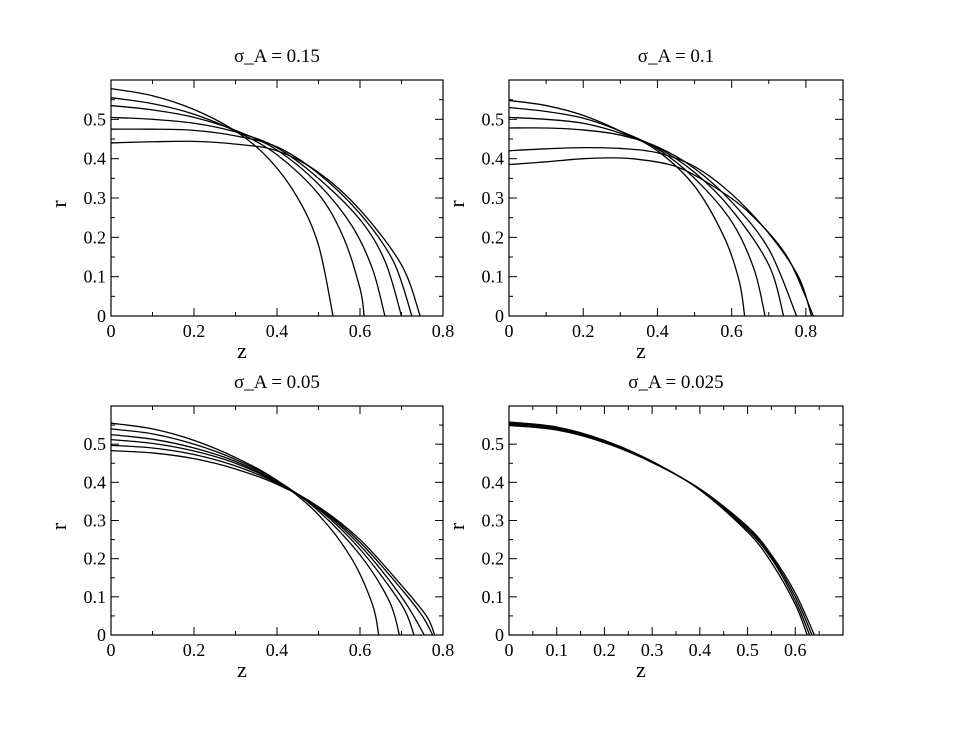 The width and height of the screenshot is (954, 737). Describe the element at coordinates (652, 650) in the screenshot. I see `x-tick-label: 0.3` at that location.